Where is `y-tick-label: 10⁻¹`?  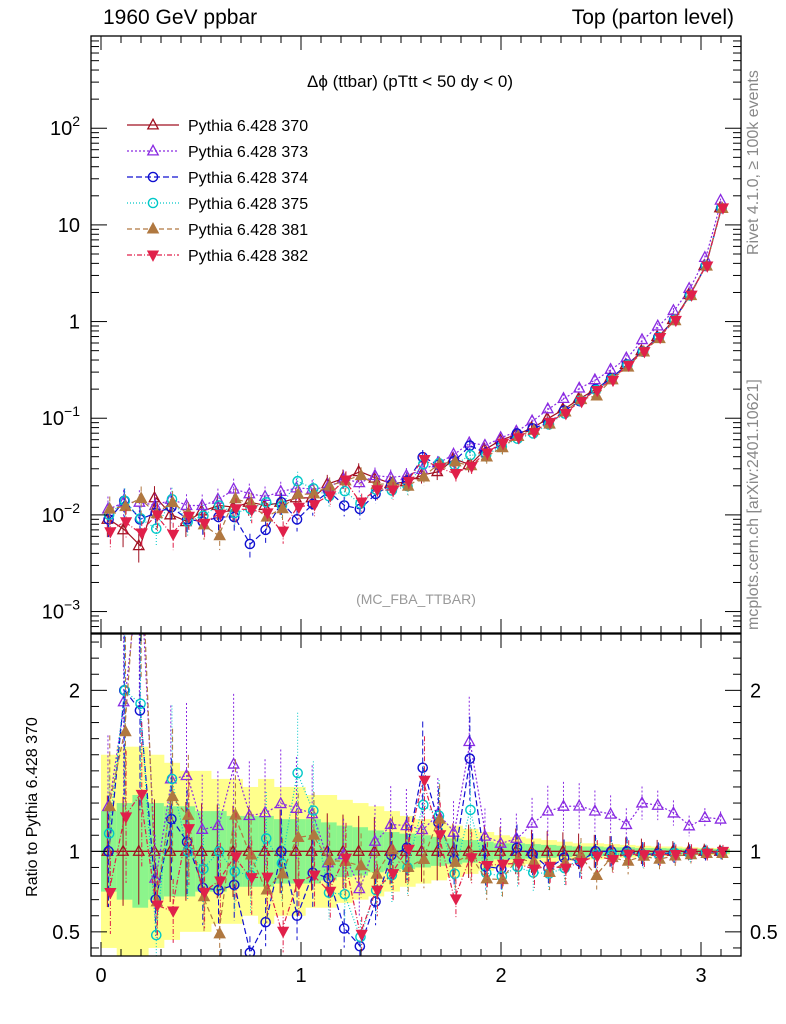
y-tick-label: 10⁻¹ is located at coordinates (61, 416).